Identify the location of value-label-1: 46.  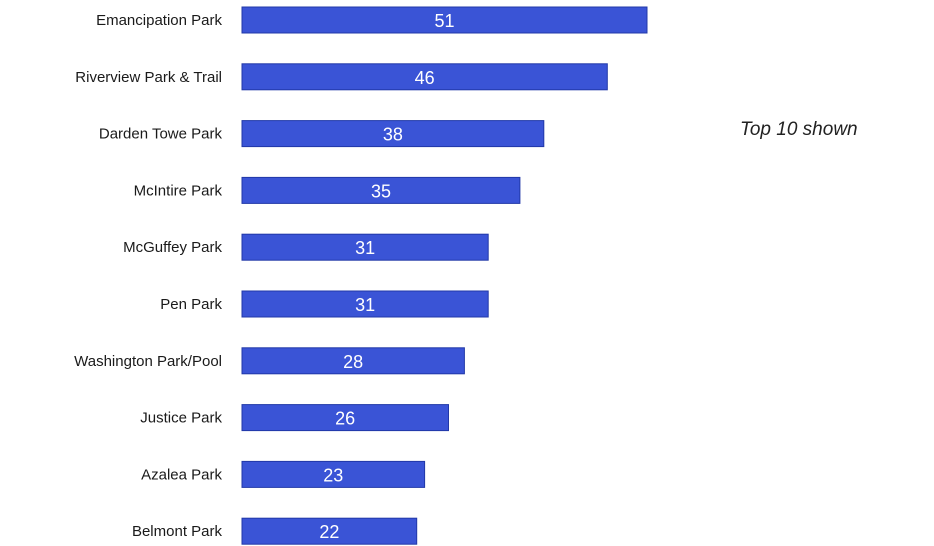
(425, 78).